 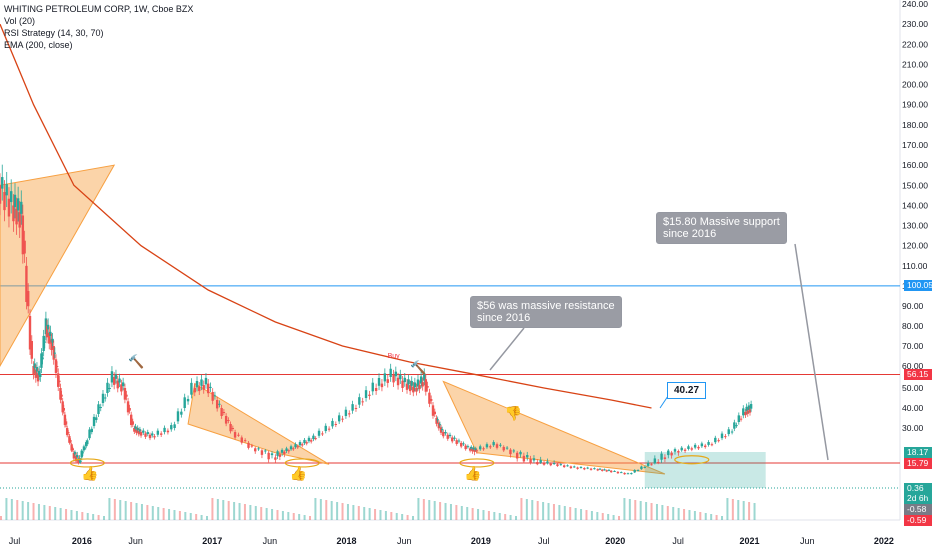 What do you see at coordinates (915, 125) in the screenshot?
I see `y-tick-label: 180.00` at bounding box center [915, 125].